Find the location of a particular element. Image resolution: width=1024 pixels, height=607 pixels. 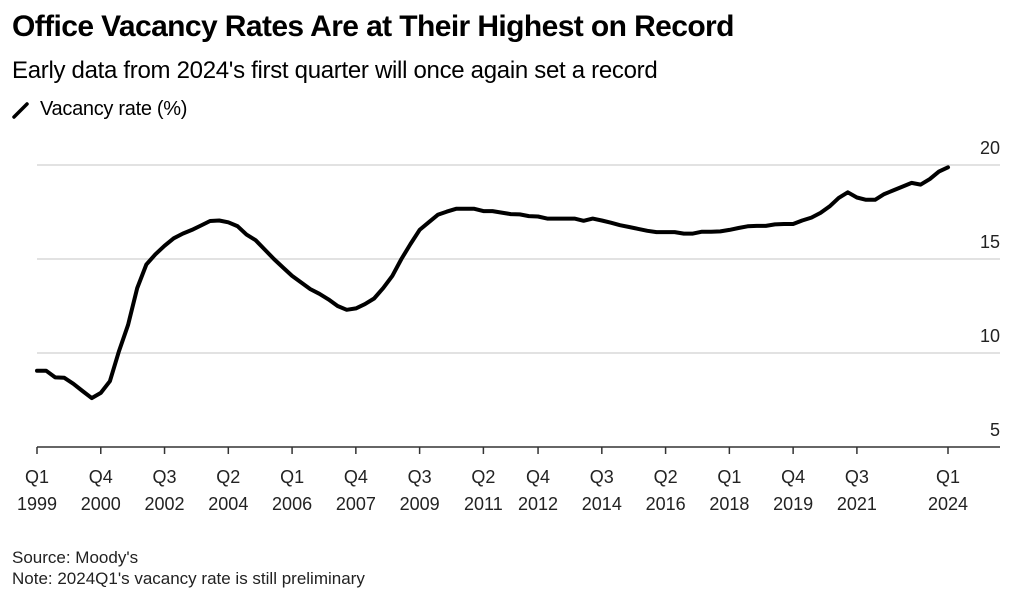

x-tick-year: 2018 is located at coordinates (729, 504).